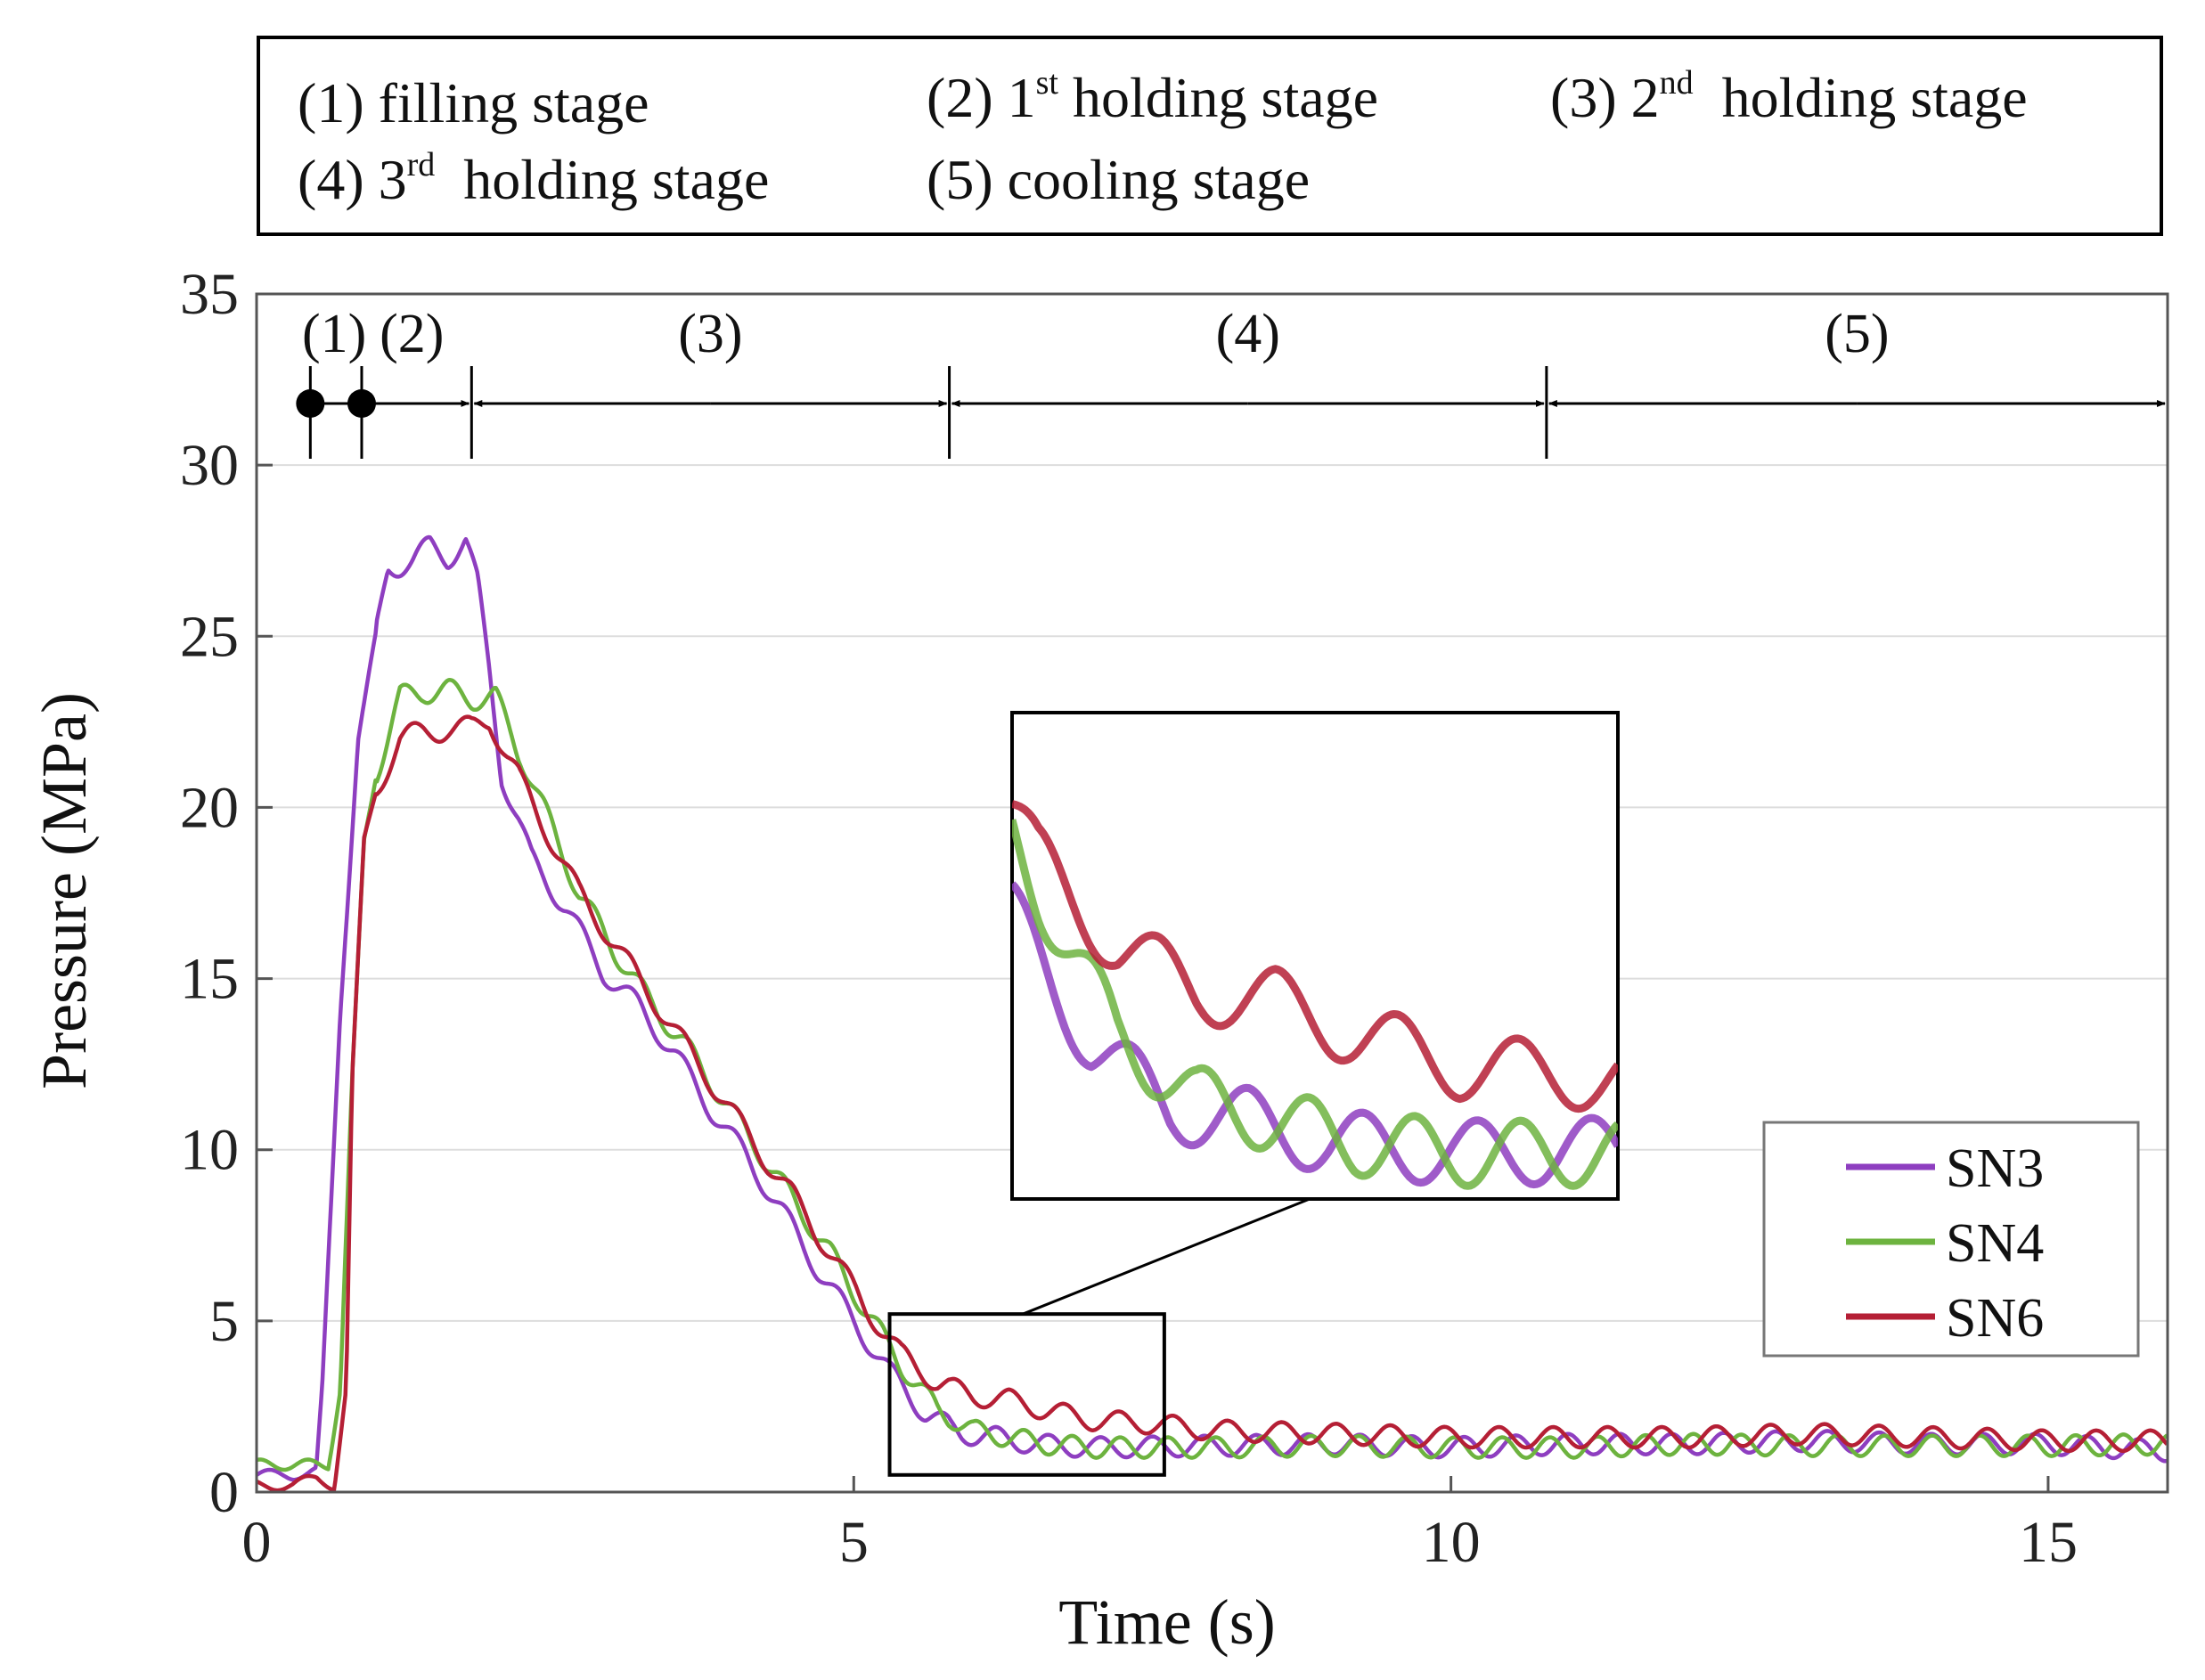  What do you see at coordinates (534, 178) in the screenshot?
I see `stage-legend-item-4: (4) 3rd holding stage` at bounding box center [534, 178].